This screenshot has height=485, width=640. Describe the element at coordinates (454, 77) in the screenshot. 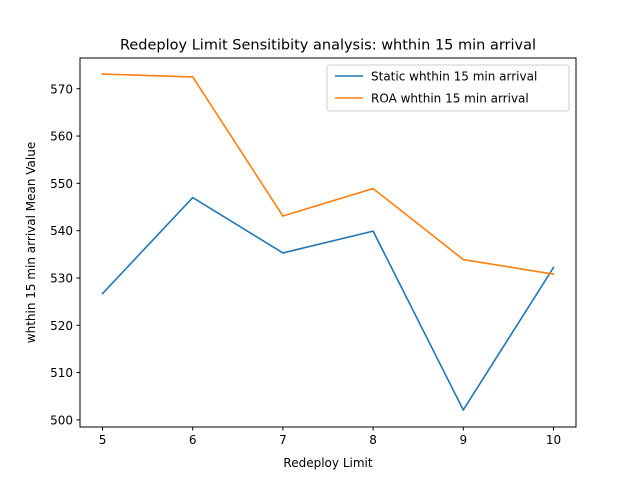

I see `legend-entry-label: Static whthin 15 min arrival` at that location.